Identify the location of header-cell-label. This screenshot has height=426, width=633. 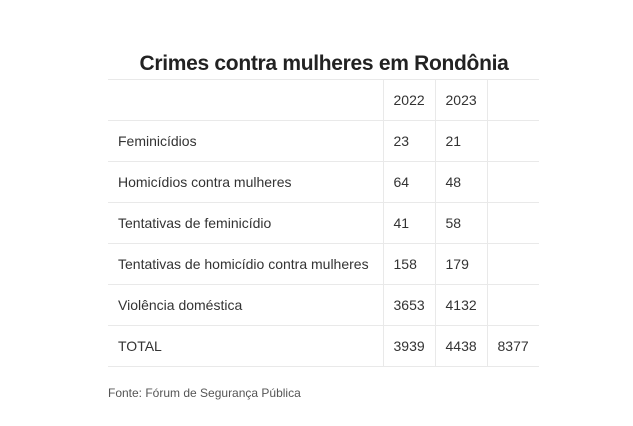
(245, 100).